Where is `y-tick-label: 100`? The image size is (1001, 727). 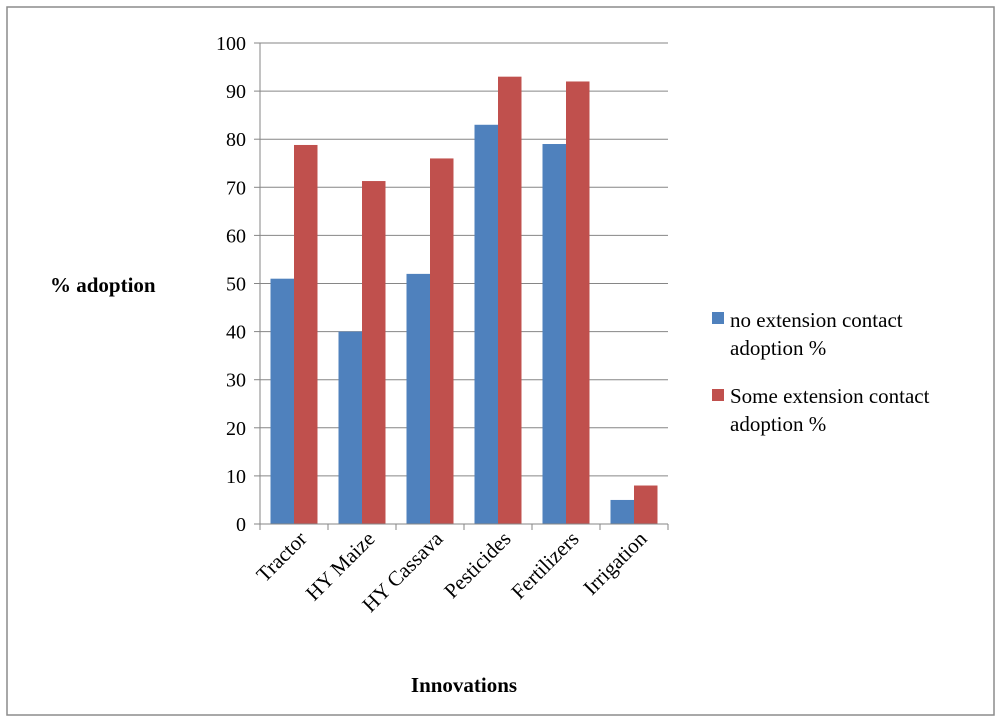 y-tick-label: 100 is located at coordinates (231, 44).